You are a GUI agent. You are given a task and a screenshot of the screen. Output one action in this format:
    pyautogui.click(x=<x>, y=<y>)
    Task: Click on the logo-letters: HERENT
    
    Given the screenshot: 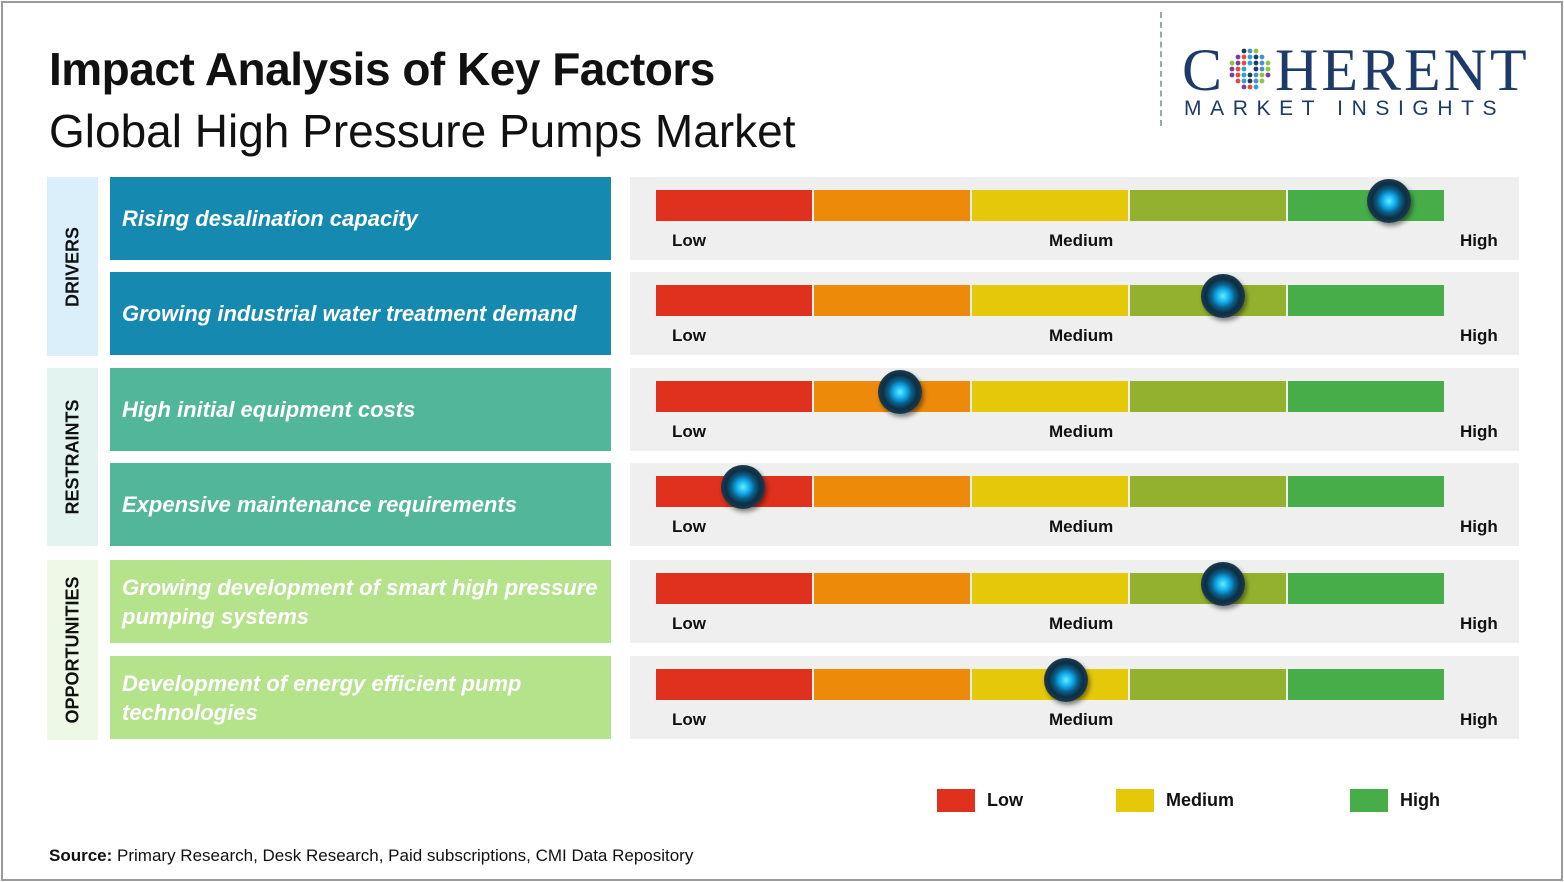 What is the action you would take?
    pyautogui.click(x=1402, y=70)
    